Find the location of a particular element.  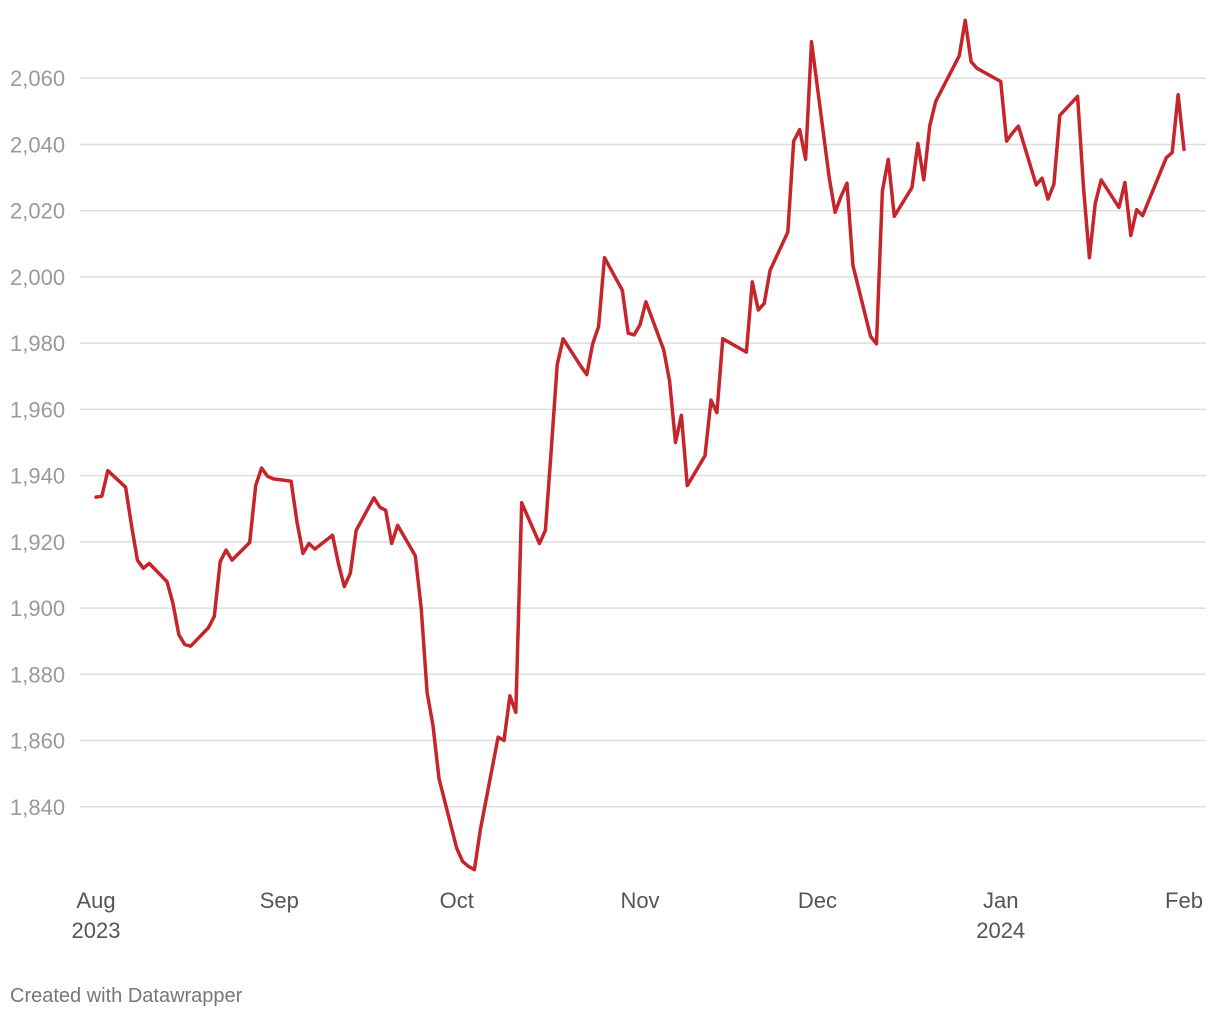

x-tick-label: Aug is located at coordinates (95, 900).